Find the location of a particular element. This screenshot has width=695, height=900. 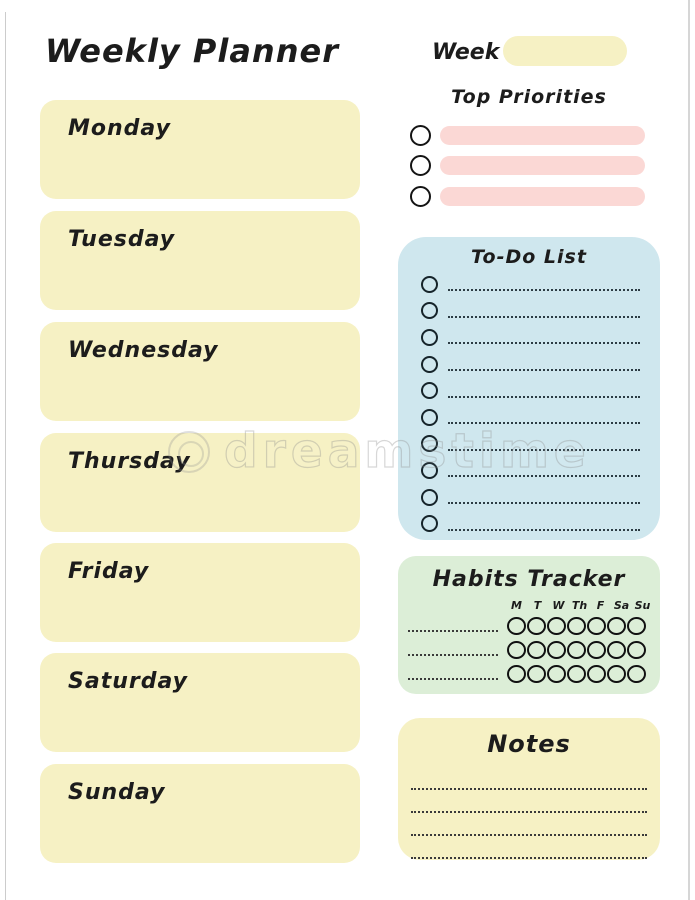

day-box-wednesday: Wednesday is located at coordinates (200, 371).